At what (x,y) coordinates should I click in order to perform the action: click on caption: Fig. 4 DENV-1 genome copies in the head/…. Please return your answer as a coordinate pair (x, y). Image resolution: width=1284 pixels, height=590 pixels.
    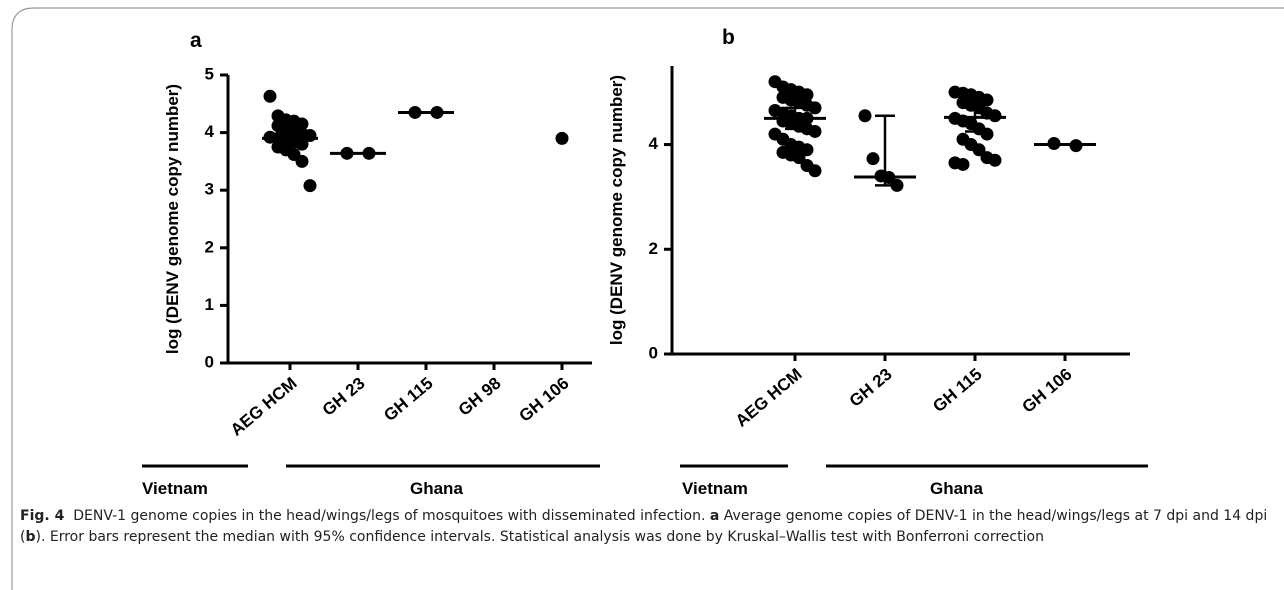
    Looking at the image, I should click on (645, 527).